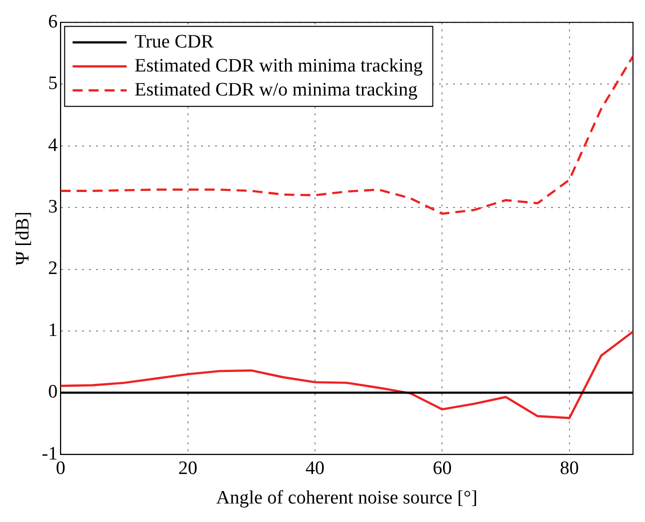 The image size is (645, 522). What do you see at coordinates (53, 269) in the screenshot?
I see `y-tick-label: 2` at bounding box center [53, 269].